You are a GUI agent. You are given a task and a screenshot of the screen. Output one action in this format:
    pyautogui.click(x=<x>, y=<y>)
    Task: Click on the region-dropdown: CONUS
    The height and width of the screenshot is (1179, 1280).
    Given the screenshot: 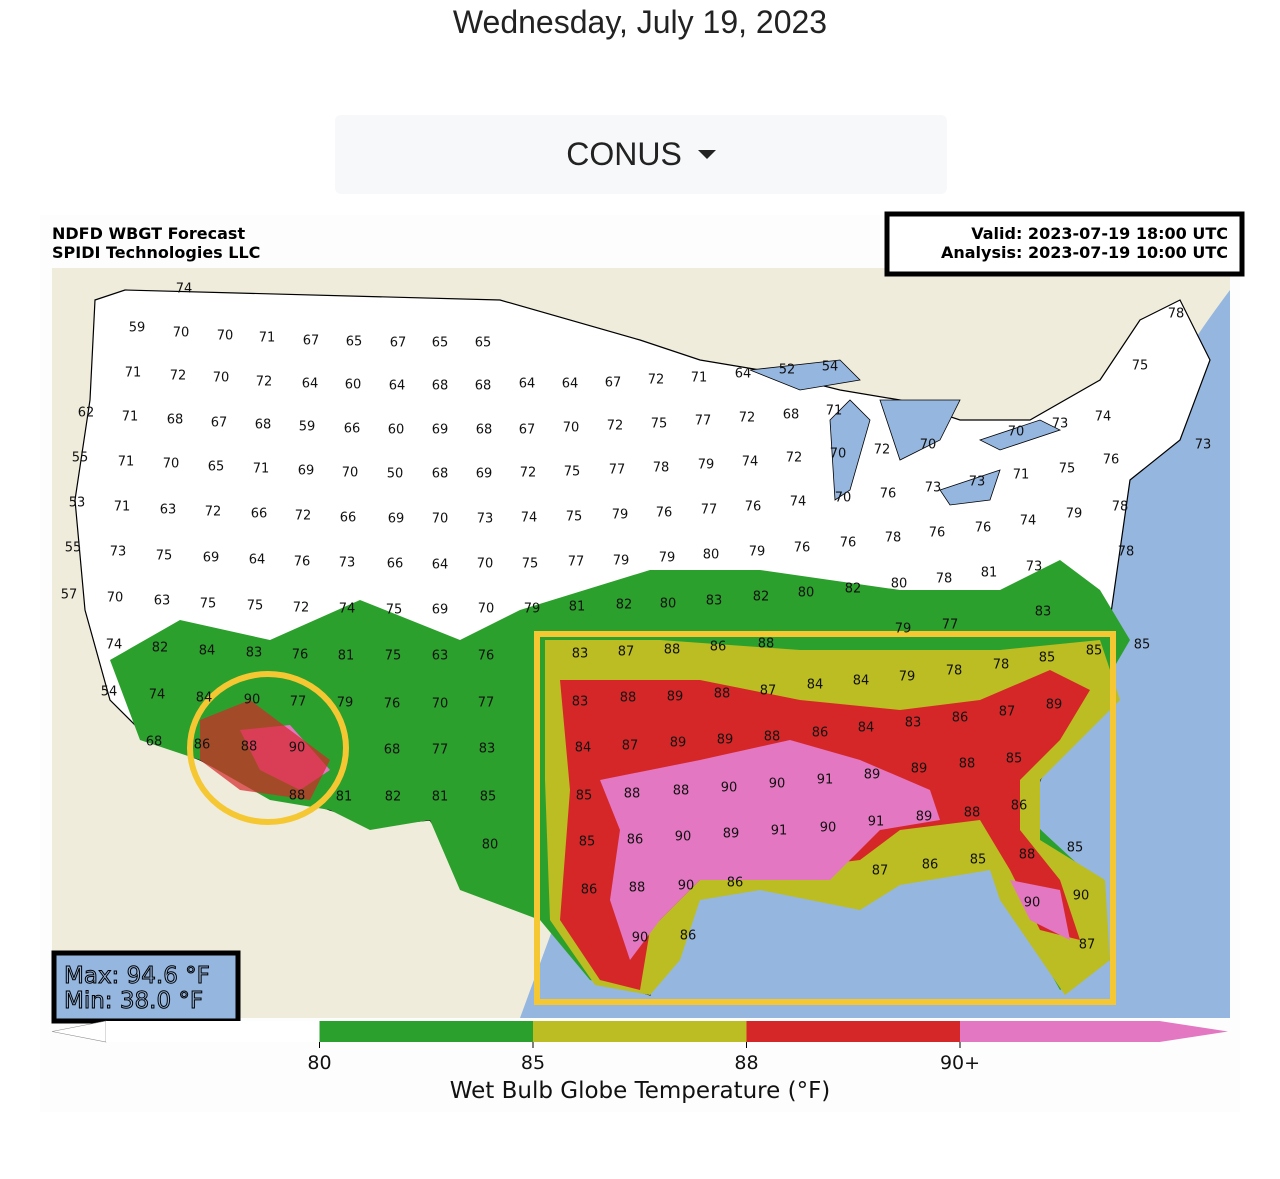 What is the action you would take?
    pyautogui.click(x=641, y=154)
    